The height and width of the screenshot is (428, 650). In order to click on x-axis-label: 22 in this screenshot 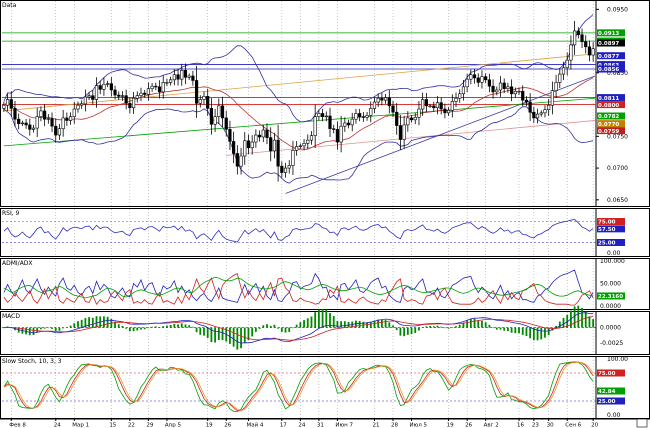, I will do `click(131, 425)`.